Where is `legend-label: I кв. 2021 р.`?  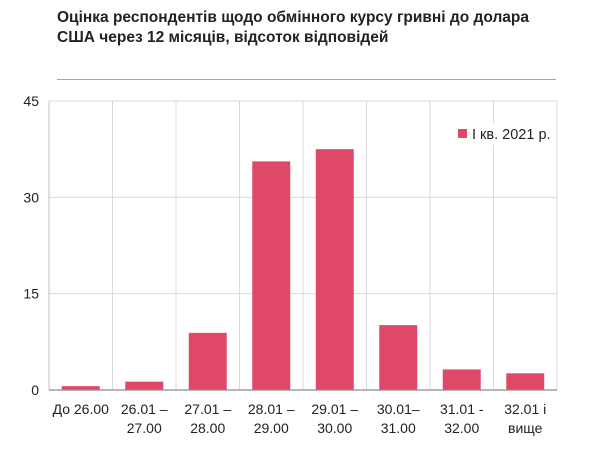
legend-label: I кв. 2021 р. is located at coordinates (511, 135).